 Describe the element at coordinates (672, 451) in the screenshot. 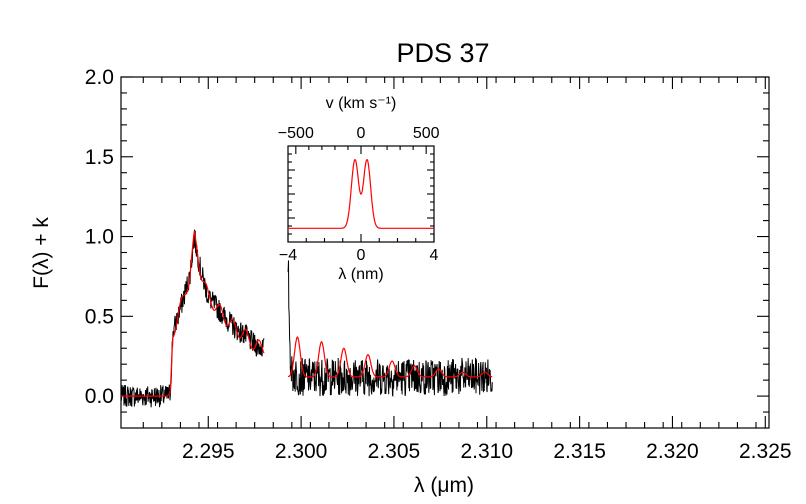

I see `x-tick-label: 2.320` at that location.